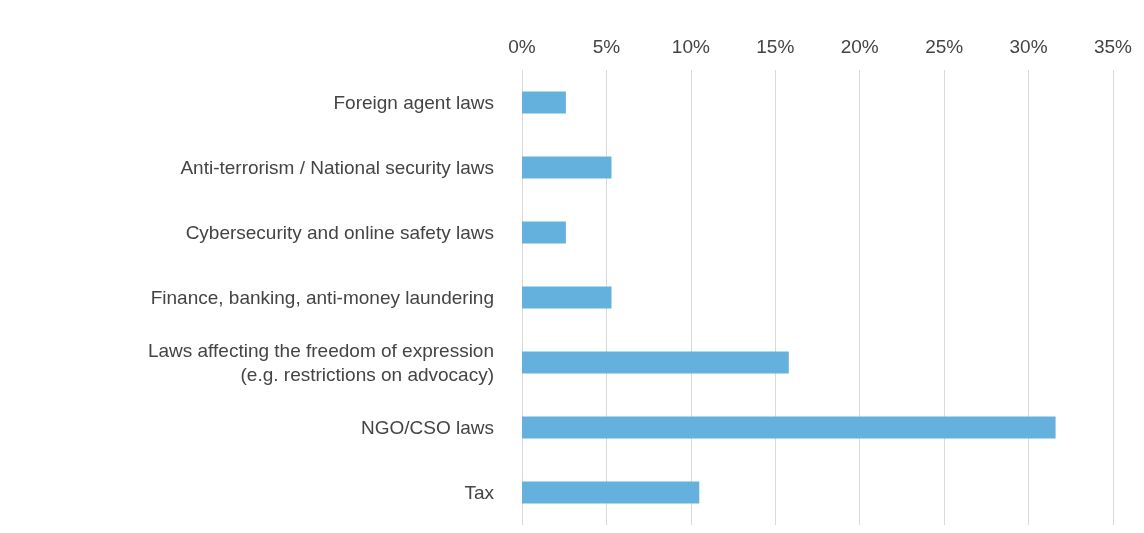 This screenshot has width=1144, height=533. What do you see at coordinates (322, 297) in the screenshot?
I see `y-tick-label: Finance, banking, anti-money laundering` at bounding box center [322, 297].